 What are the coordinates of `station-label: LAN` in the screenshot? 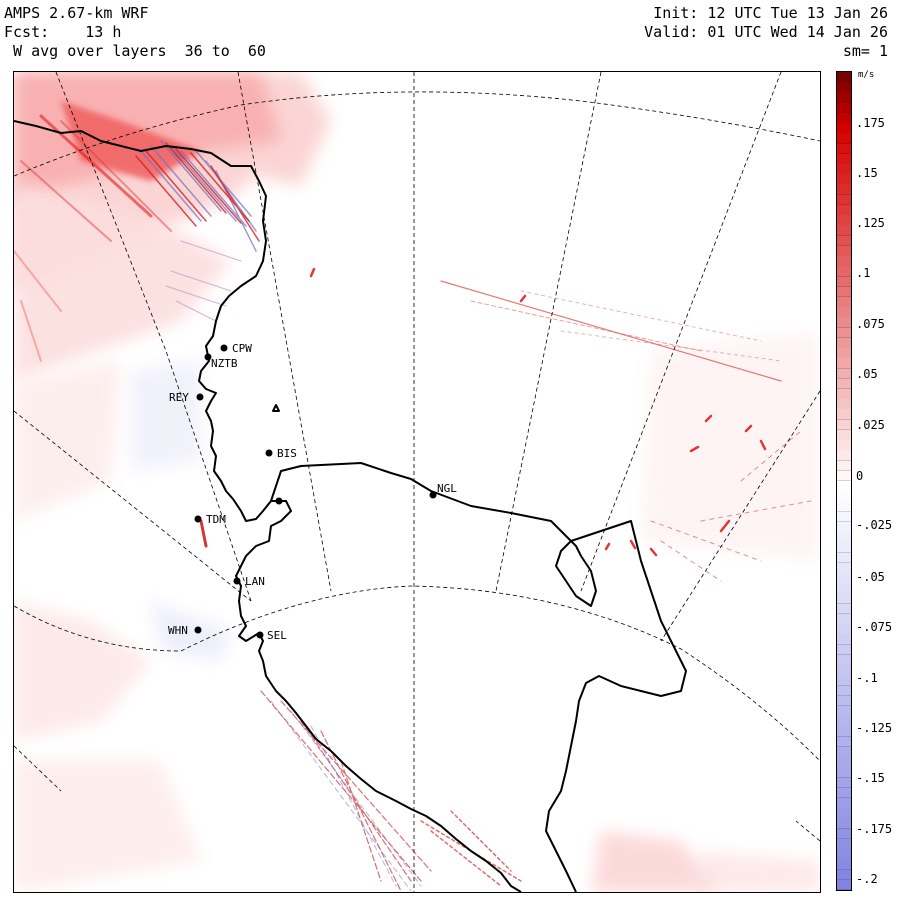 It's located at (255, 581).